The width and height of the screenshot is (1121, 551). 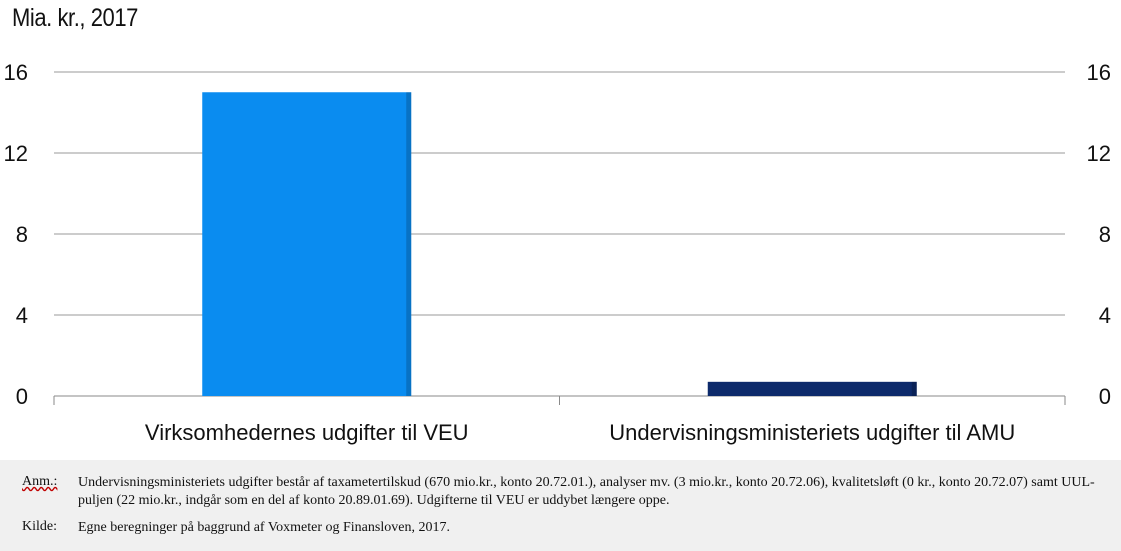 I want to click on y-tick-label-right: 0, so click(x=1105, y=396).